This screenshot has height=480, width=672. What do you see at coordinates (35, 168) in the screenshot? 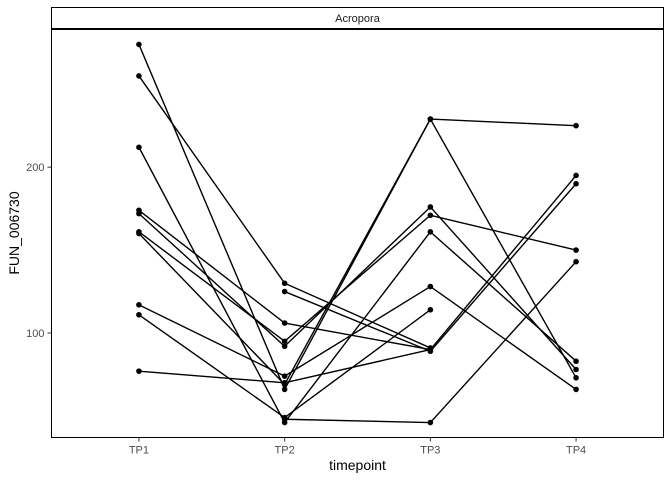
I see `y-tick-label: 200` at bounding box center [35, 168].